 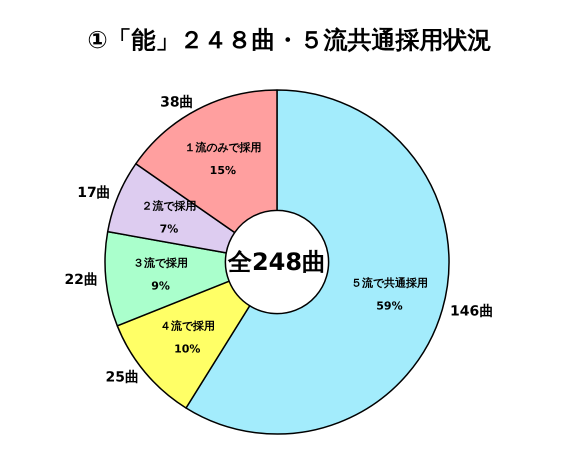 I want to click on slice-label: ３流で採用, so click(x=160, y=263).